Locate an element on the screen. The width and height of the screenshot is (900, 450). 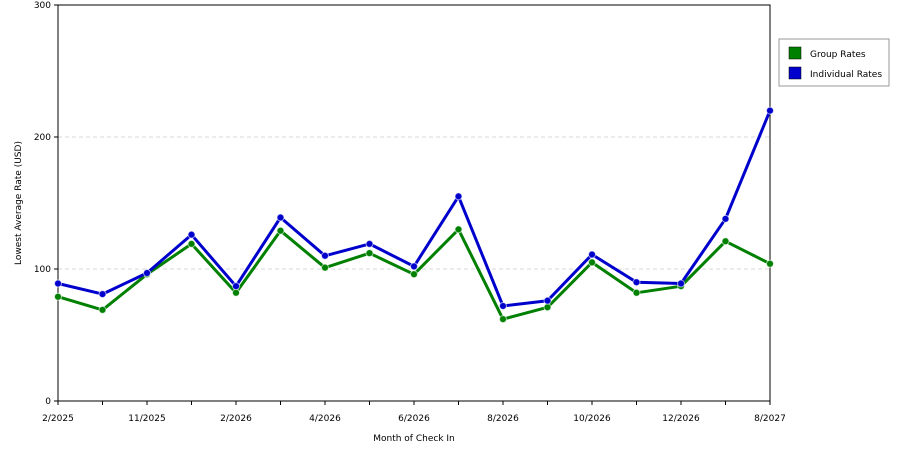
y-axis: 0 100 200 300 is located at coordinates (46, 204).